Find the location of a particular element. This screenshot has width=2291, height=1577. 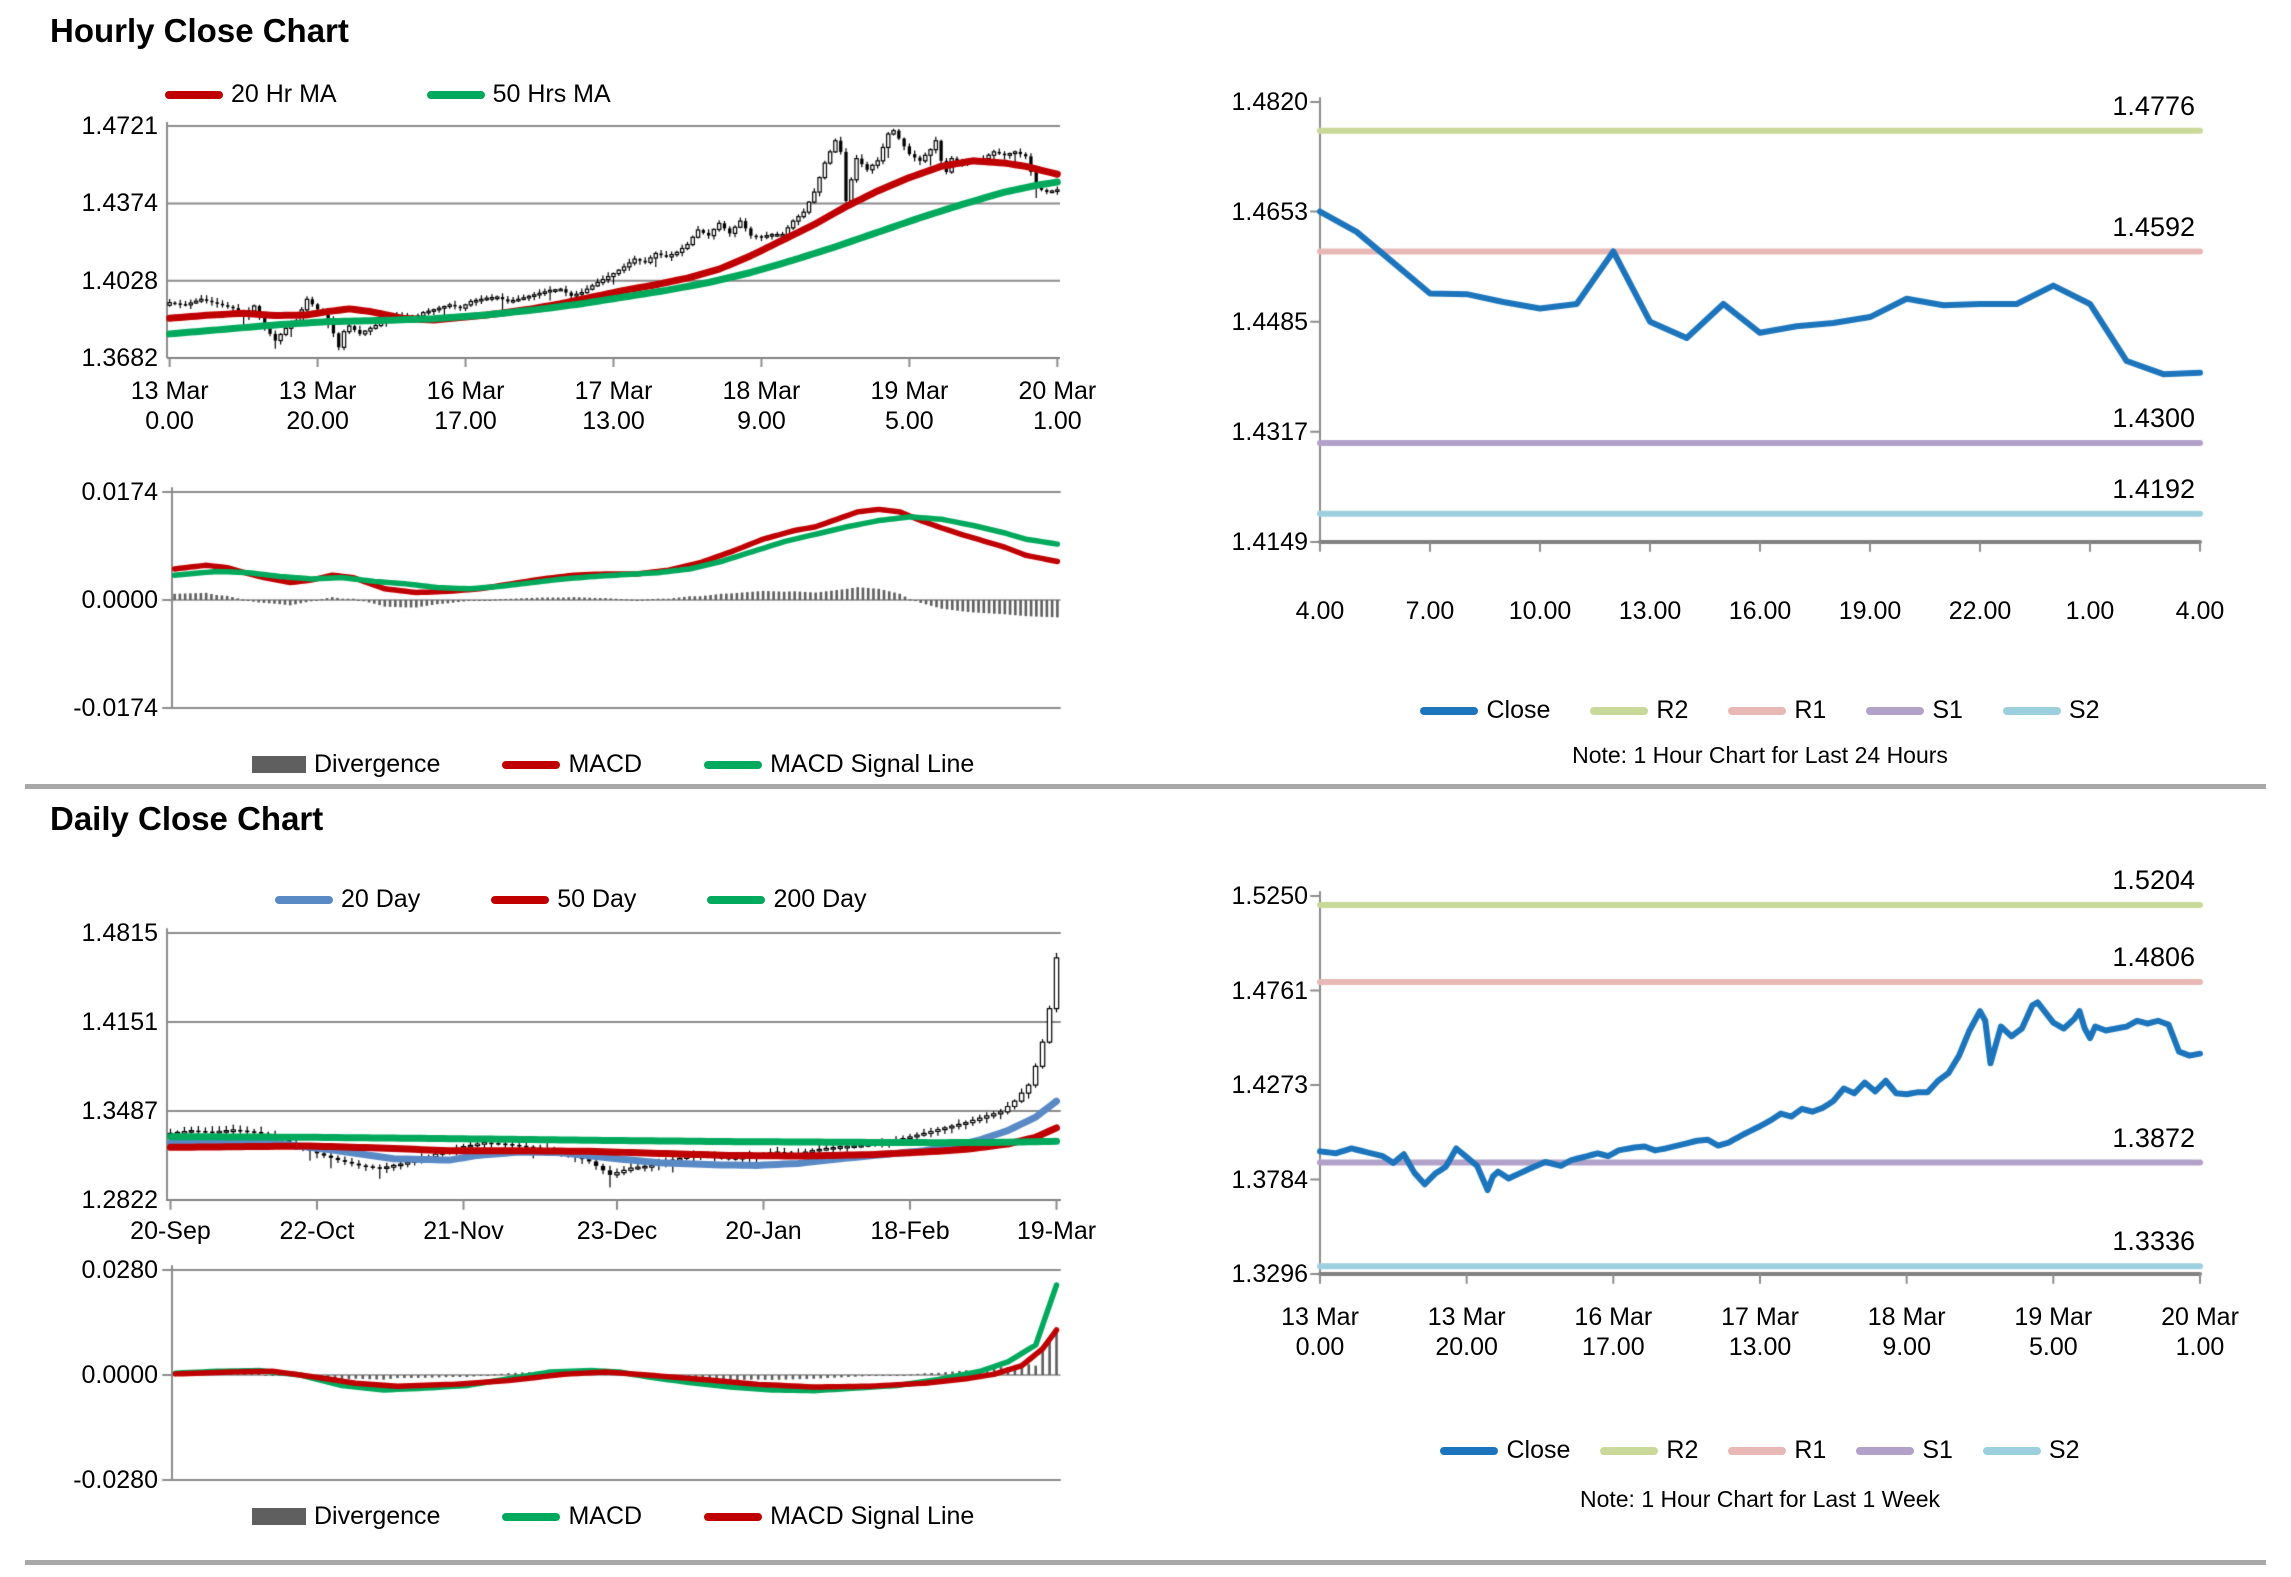

legend-label: R2 is located at coordinates (1672, 710).